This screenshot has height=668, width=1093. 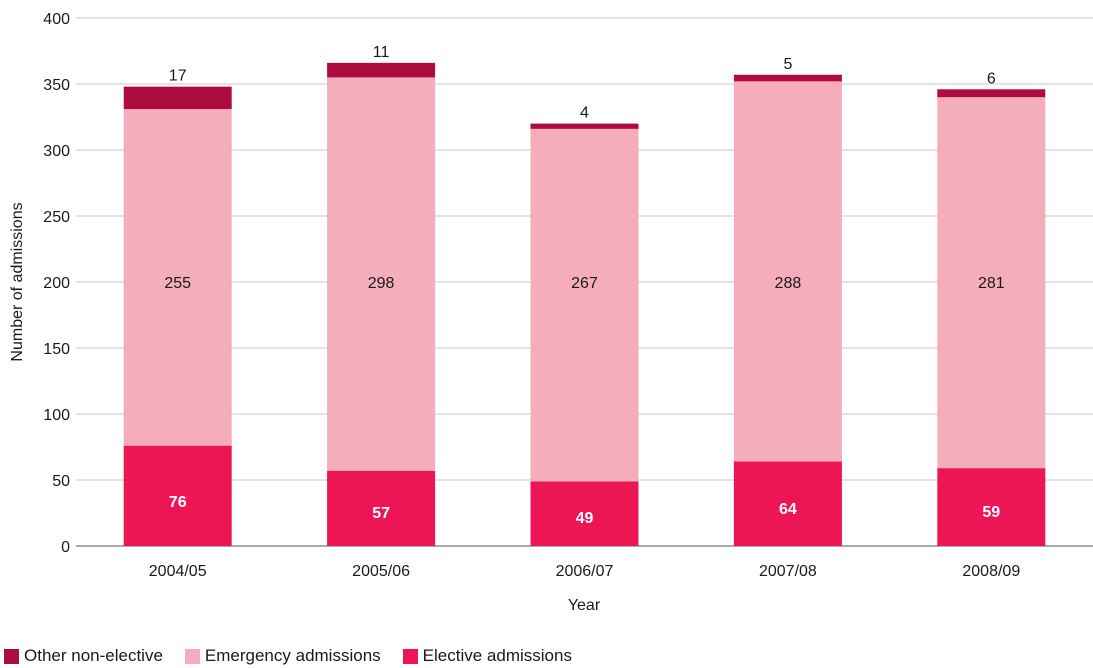 What do you see at coordinates (381, 283) in the screenshot?
I see `data-label: 298` at bounding box center [381, 283].